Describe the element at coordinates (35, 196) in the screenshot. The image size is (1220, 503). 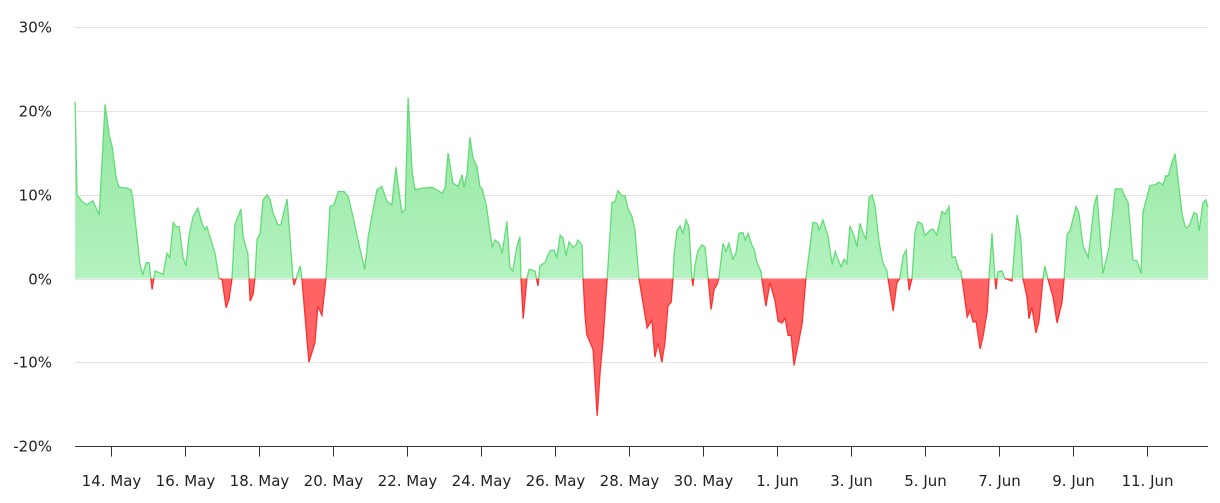
I see `y-tick-label: 10%` at that location.